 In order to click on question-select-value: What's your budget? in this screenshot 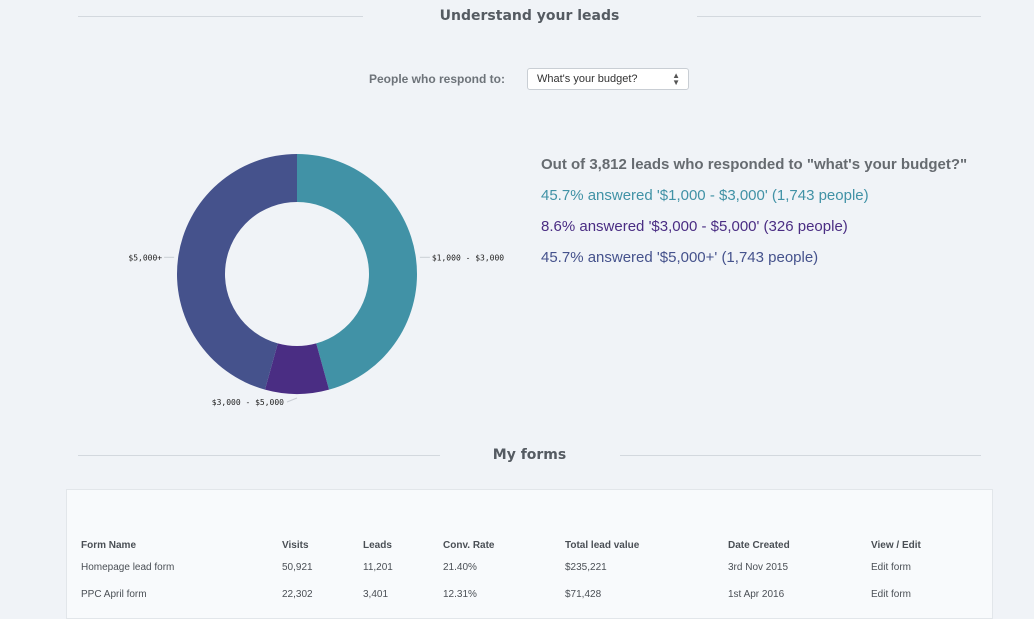, I will do `click(587, 79)`.